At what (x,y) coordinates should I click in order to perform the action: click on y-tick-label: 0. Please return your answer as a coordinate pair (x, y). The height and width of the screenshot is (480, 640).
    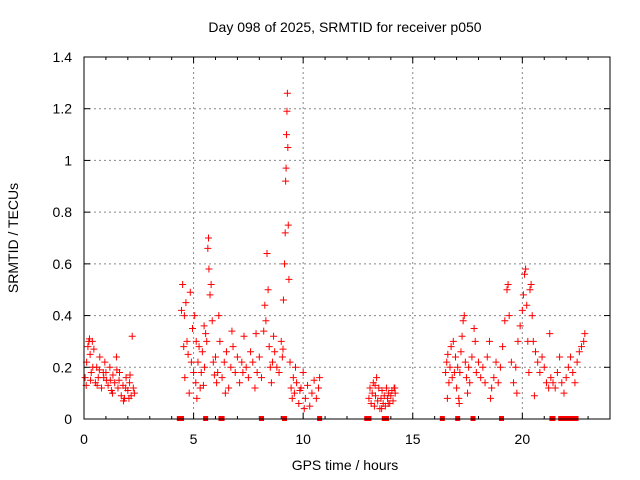
    Looking at the image, I should click on (68, 419).